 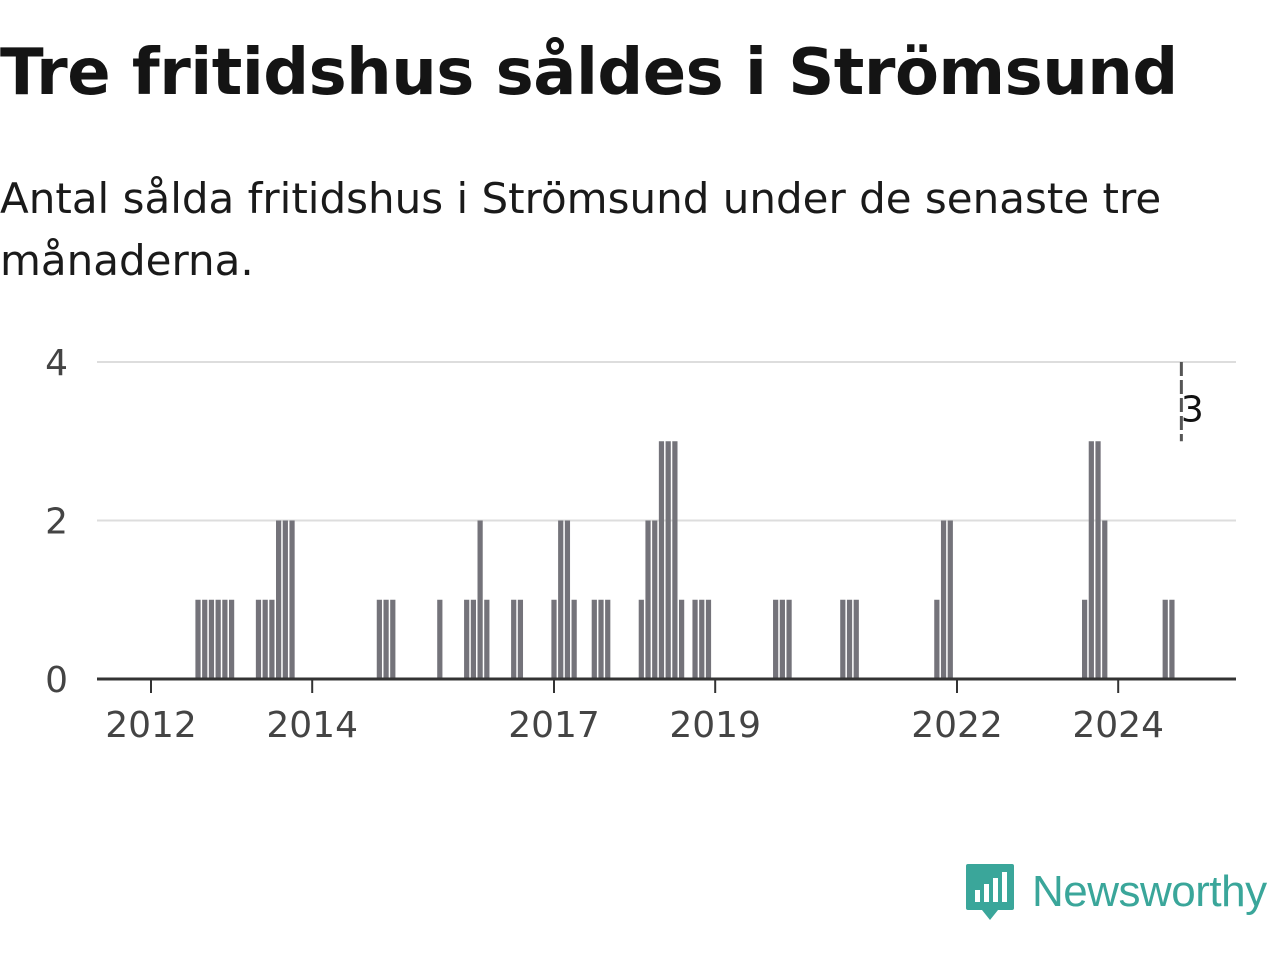 I want to click on y-tick-label: 4, so click(x=56, y=363).